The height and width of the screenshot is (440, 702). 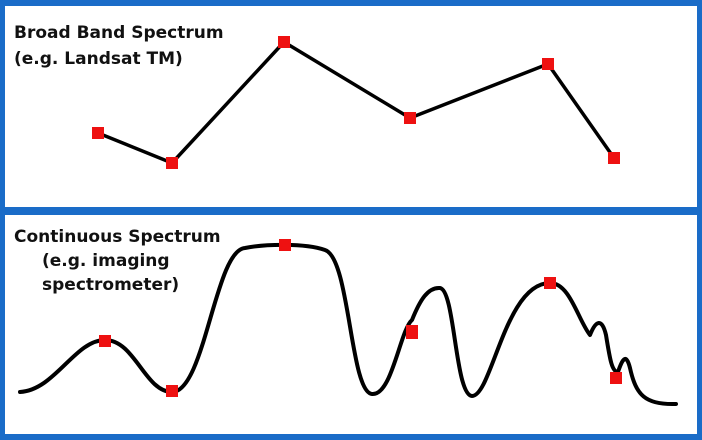 What do you see at coordinates (98, 59) in the screenshot?
I see `panel-subtitle: (e.g. Landsat TM)` at bounding box center [98, 59].